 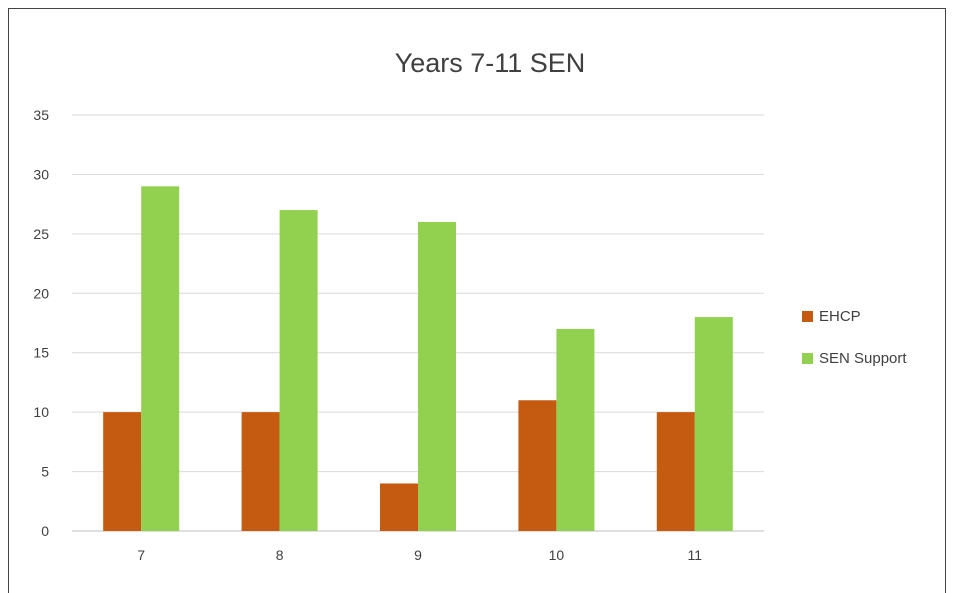 What do you see at coordinates (280, 555) in the screenshot?
I see `x-tick-label: 8` at bounding box center [280, 555].